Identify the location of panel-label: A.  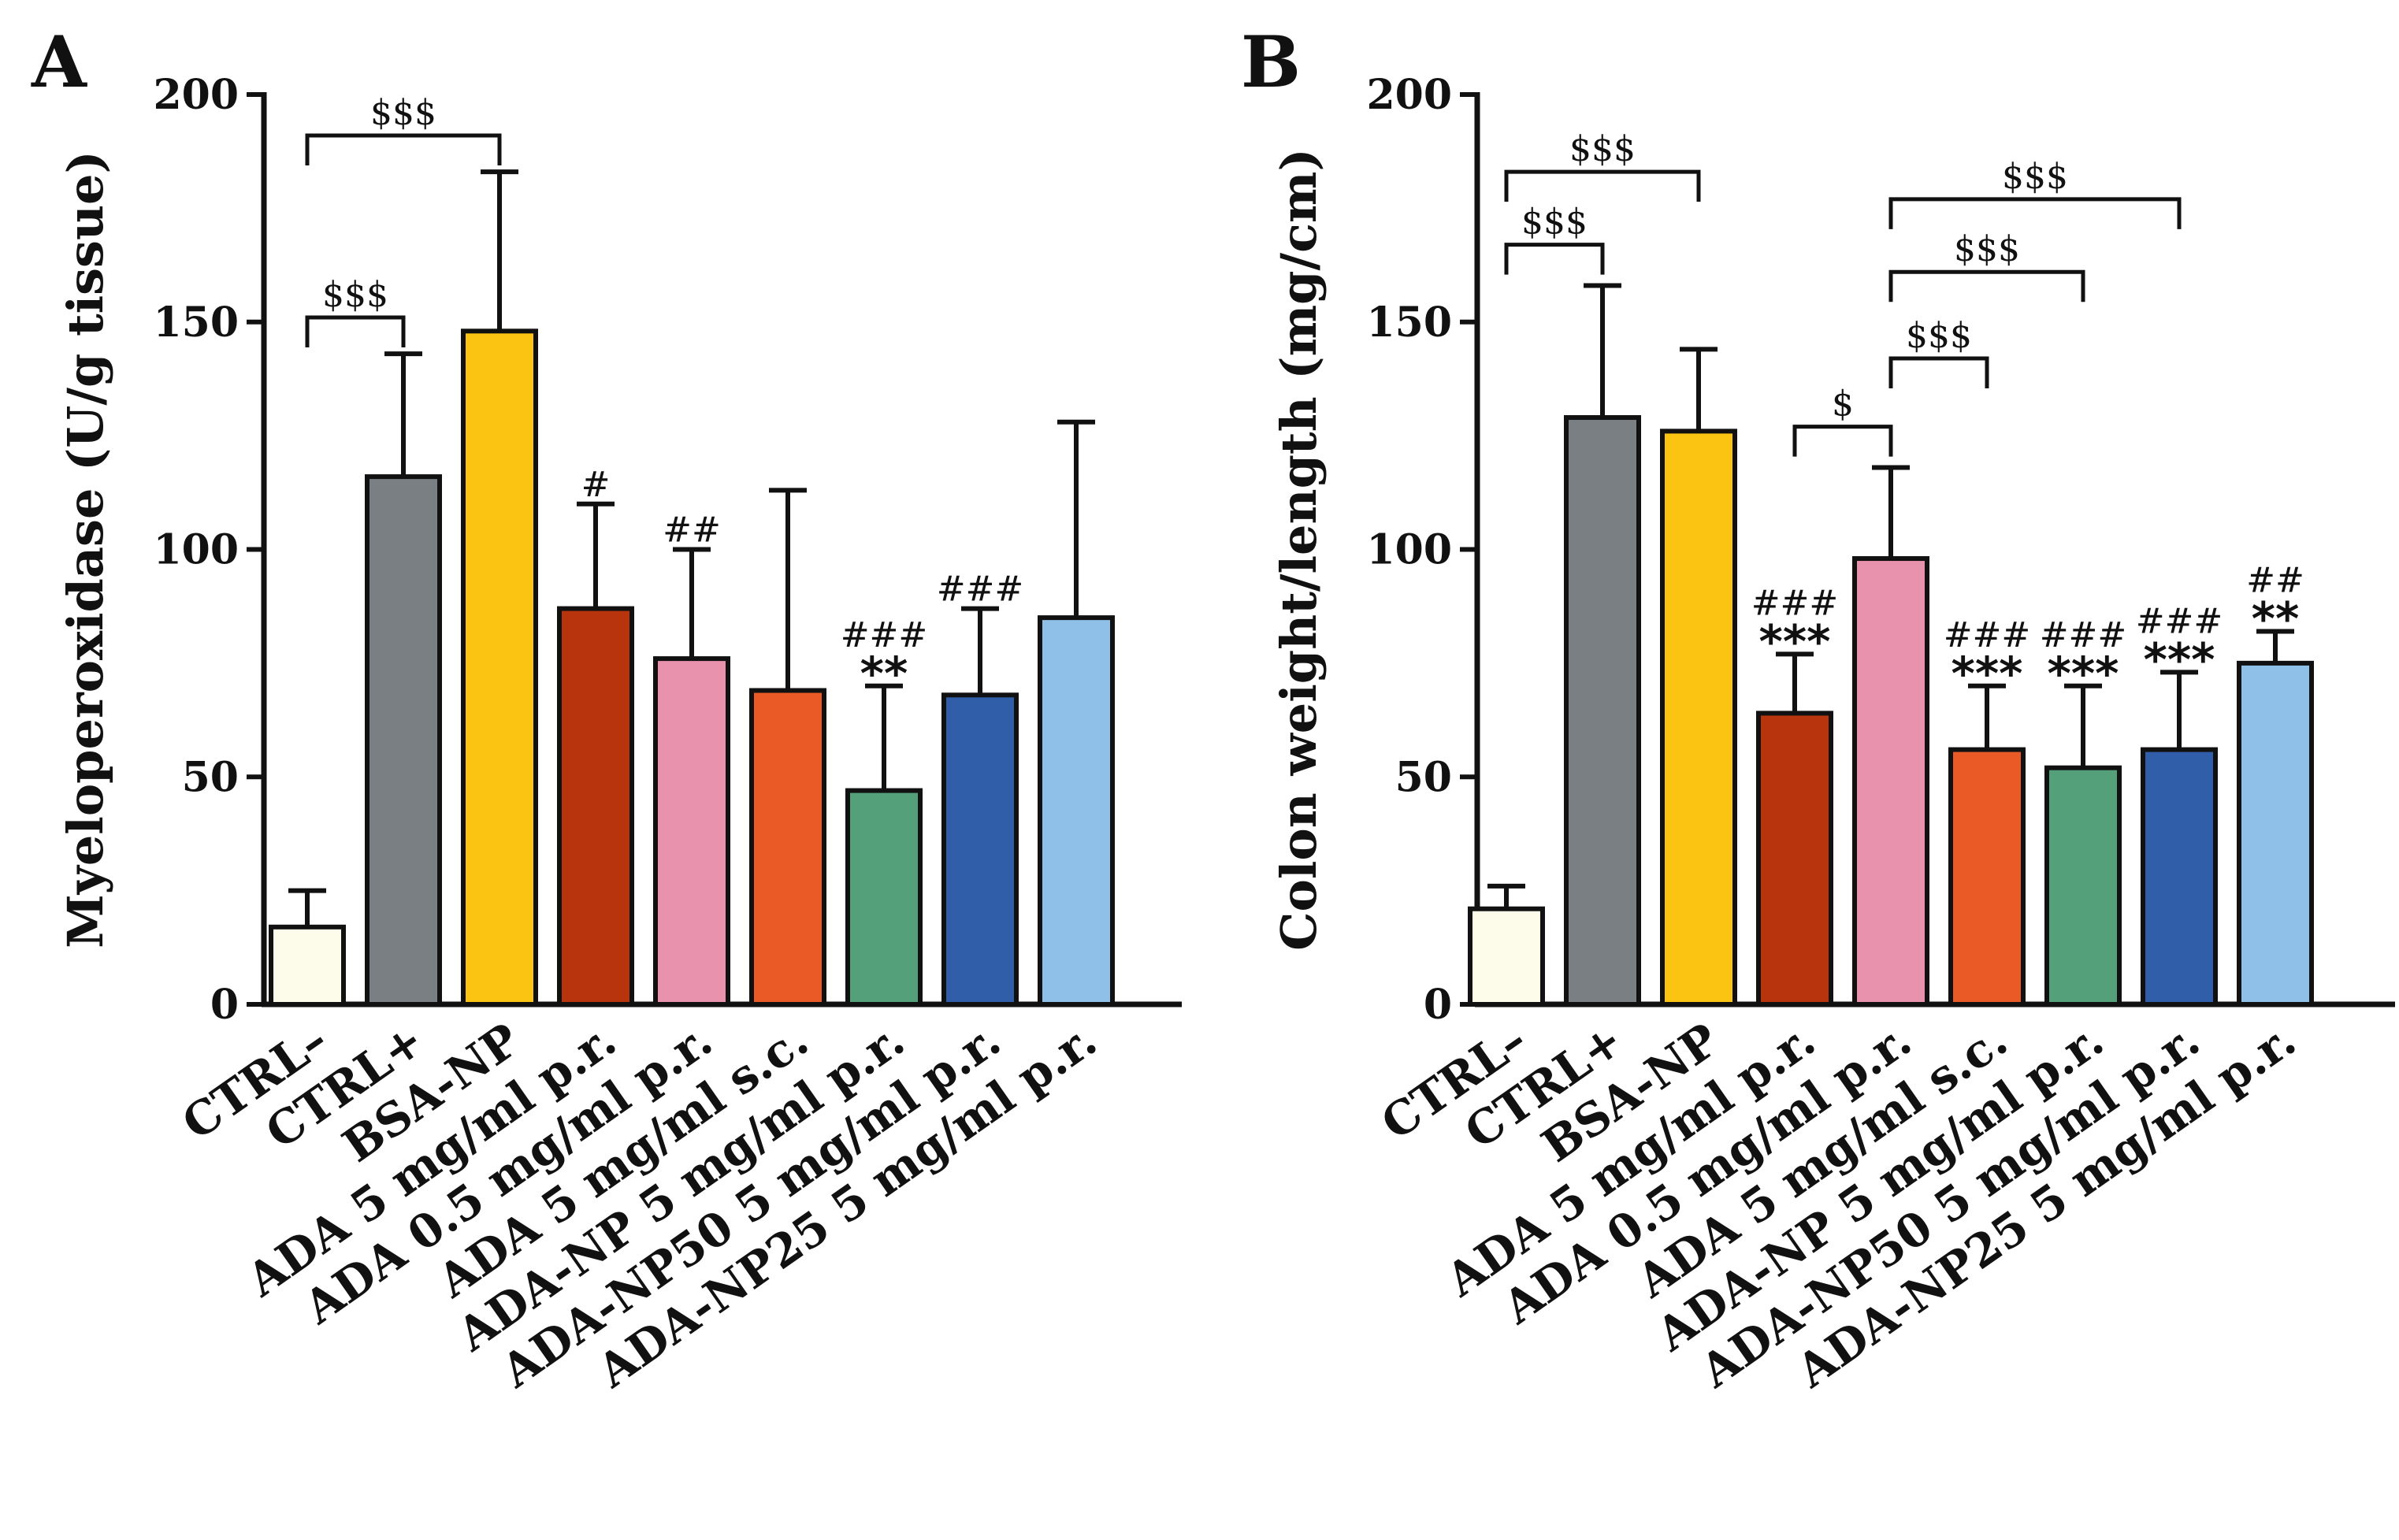
(59, 62).